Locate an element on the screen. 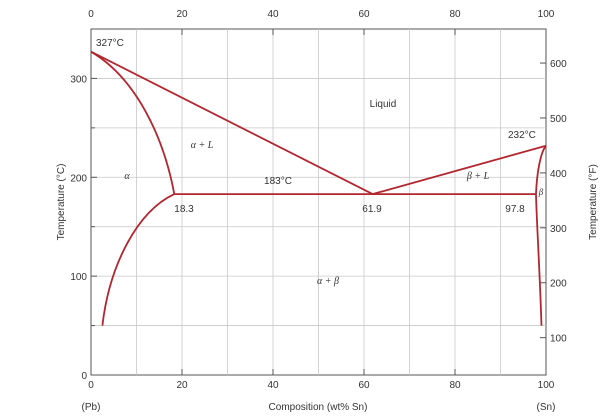 The height and width of the screenshot is (416, 611). y-left-tick-label: 0 is located at coordinates (84, 376).